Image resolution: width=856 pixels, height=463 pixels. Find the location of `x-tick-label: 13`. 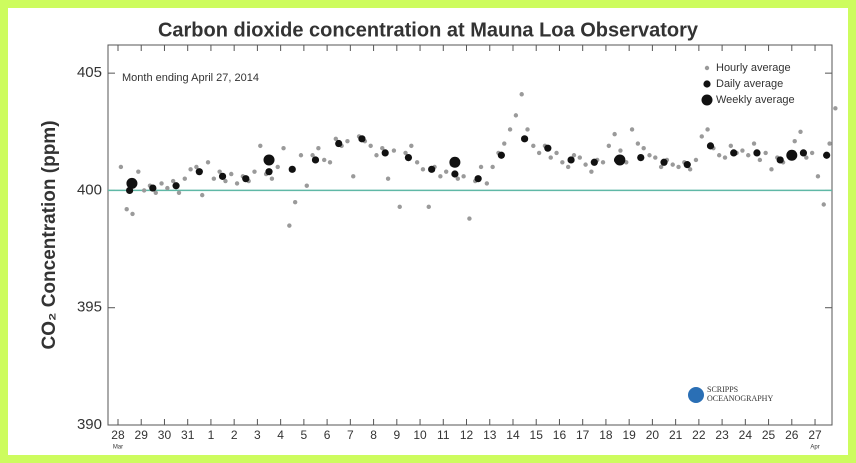

x-tick-label: 13 is located at coordinates (490, 435).